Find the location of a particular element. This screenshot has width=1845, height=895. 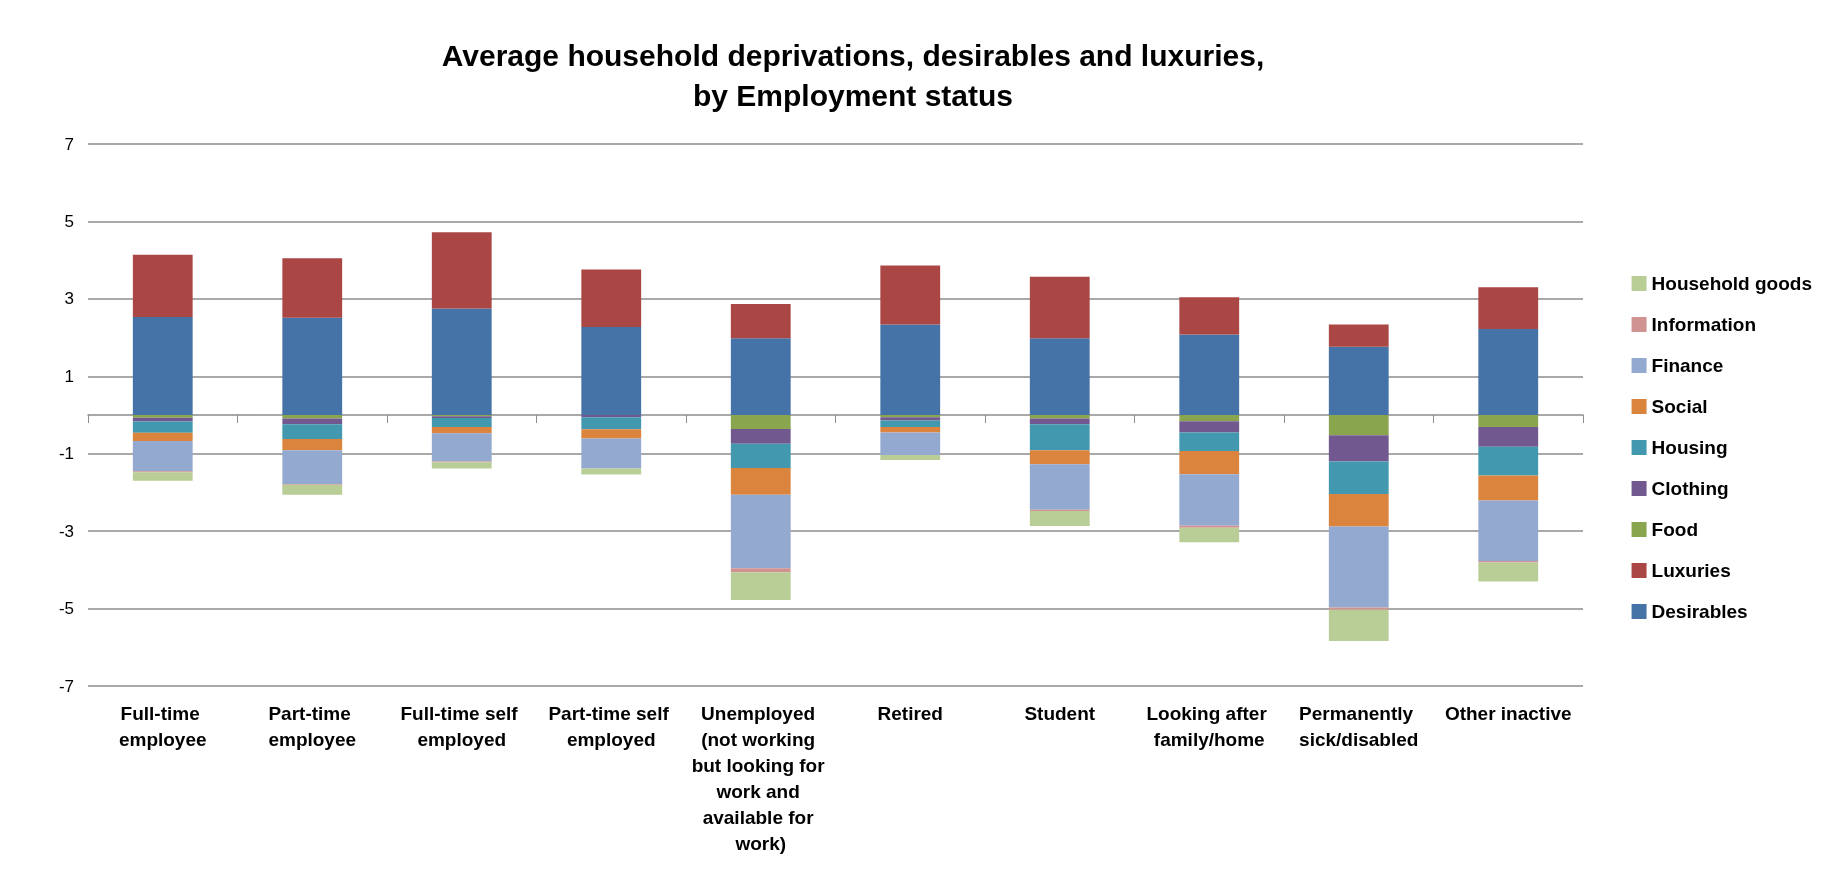

y-tick-label: 3 is located at coordinates (69, 299).